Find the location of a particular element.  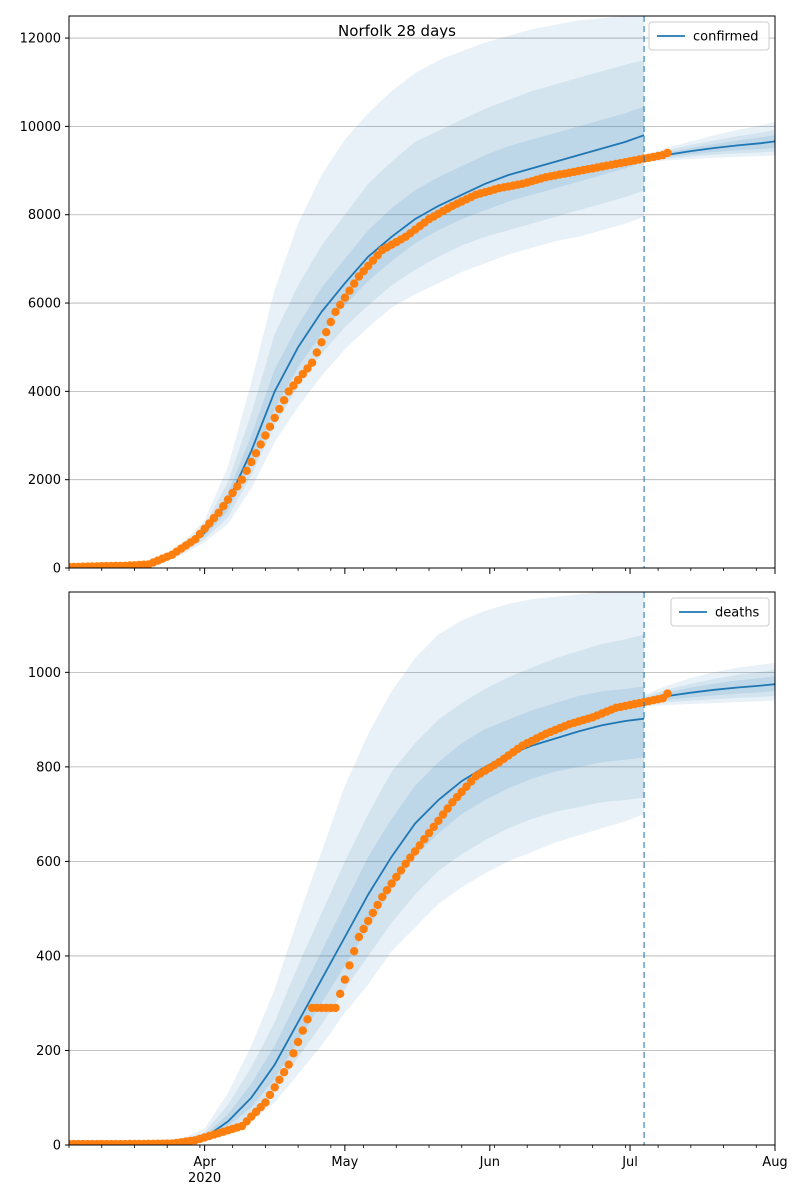

confirmed-y-tick-label: 2000 is located at coordinates (44, 480).